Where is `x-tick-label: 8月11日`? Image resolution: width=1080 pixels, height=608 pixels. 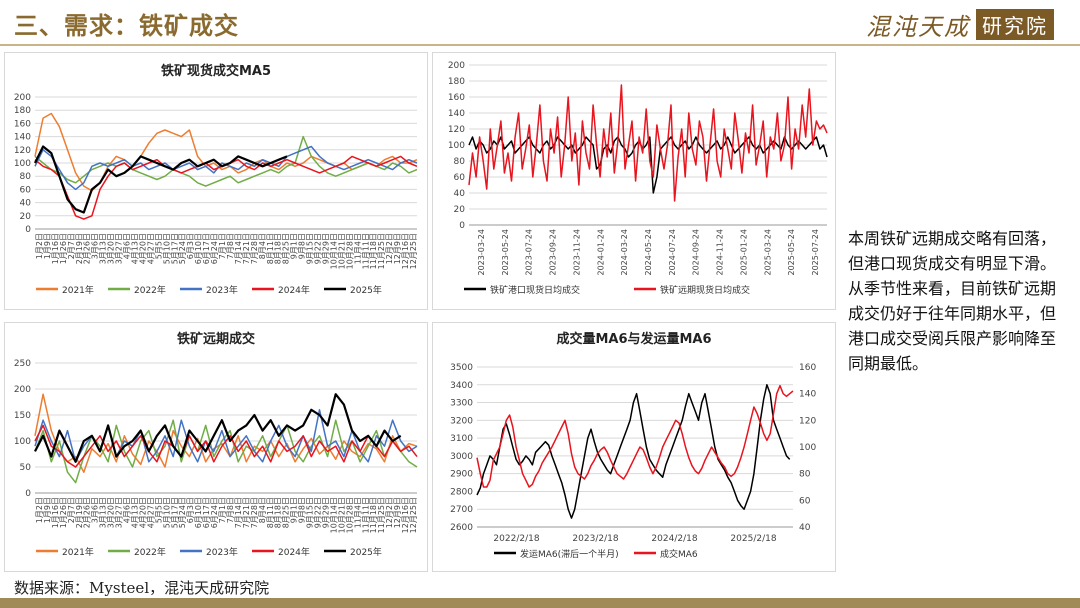 x-tick-label: 8月11日 is located at coordinates (270, 248).